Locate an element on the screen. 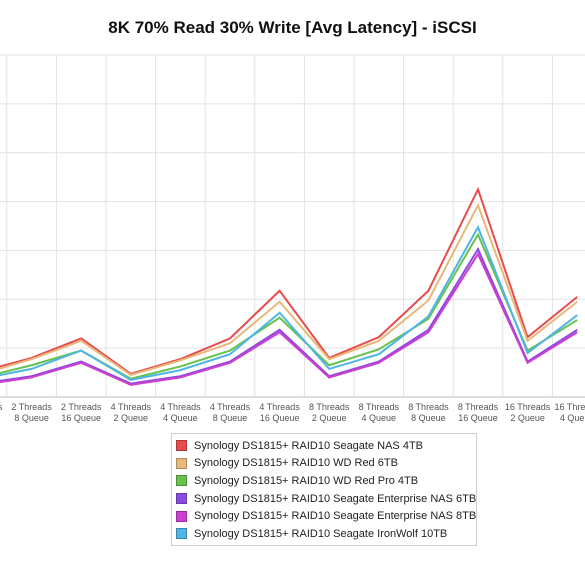 The height and width of the screenshot is (581, 585). x-tick-label: 8 Threads 2 Queue is located at coordinates (329, 412).